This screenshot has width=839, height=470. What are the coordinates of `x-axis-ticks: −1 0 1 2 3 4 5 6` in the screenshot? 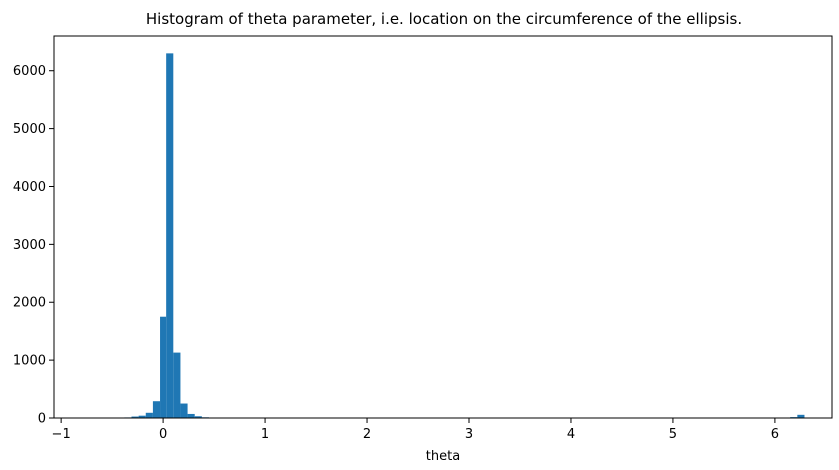 It's located at (415, 430).